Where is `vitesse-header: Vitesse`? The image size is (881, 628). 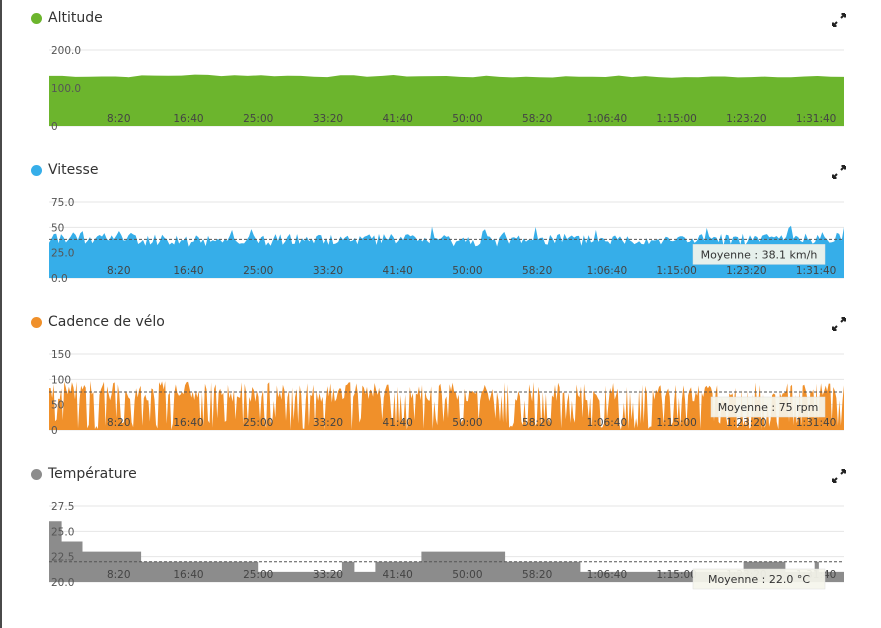
vitesse-header: Vitesse is located at coordinates (64, 170).